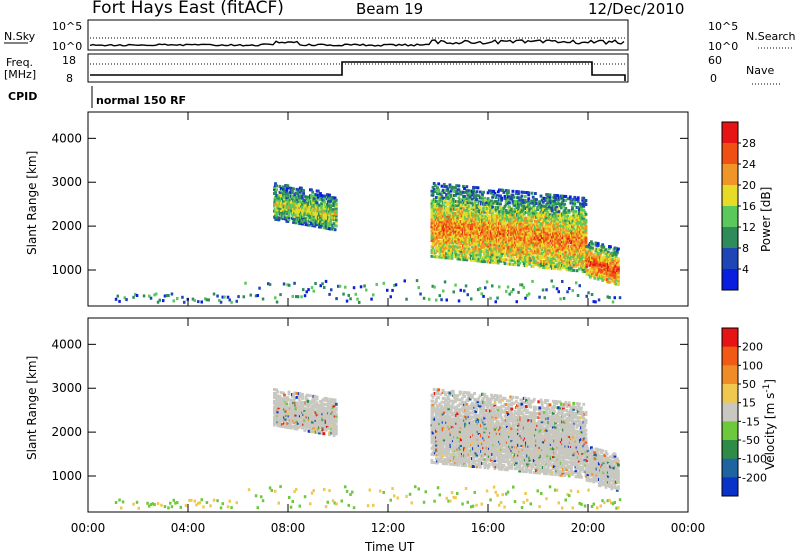 The width and height of the screenshot is (800, 554). What do you see at coordinates (730, 196) in the screenshot?
I see `colorbar-swatch` at bounding box center [730, 196].